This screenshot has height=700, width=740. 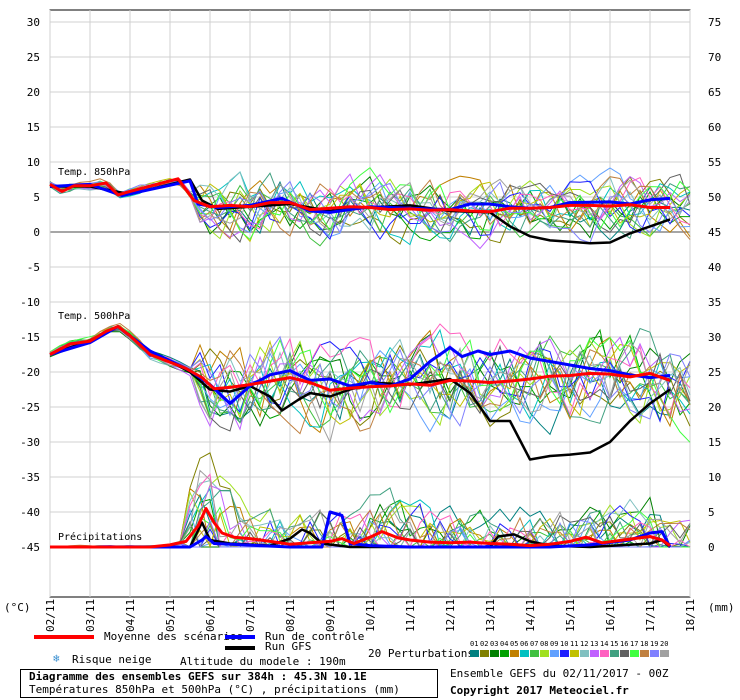 What do you see at coordinates (130, 615) in the screenshot?
I see `x-tick-label: 04/11` at bounding box center [130, 615].